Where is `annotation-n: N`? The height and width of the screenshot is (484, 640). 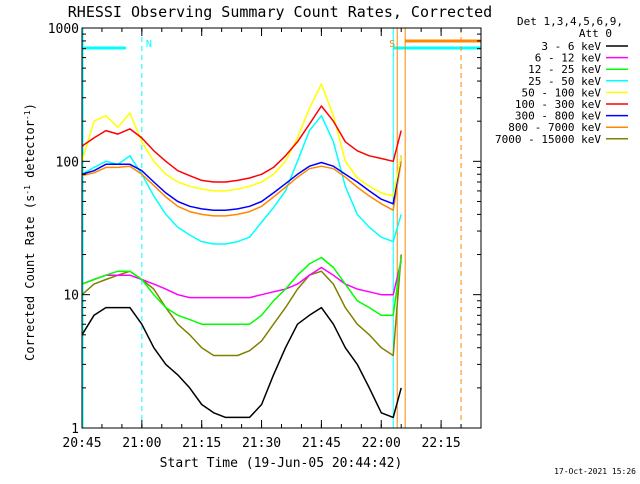
annotation-n: N is located at coordinates (149, 44).